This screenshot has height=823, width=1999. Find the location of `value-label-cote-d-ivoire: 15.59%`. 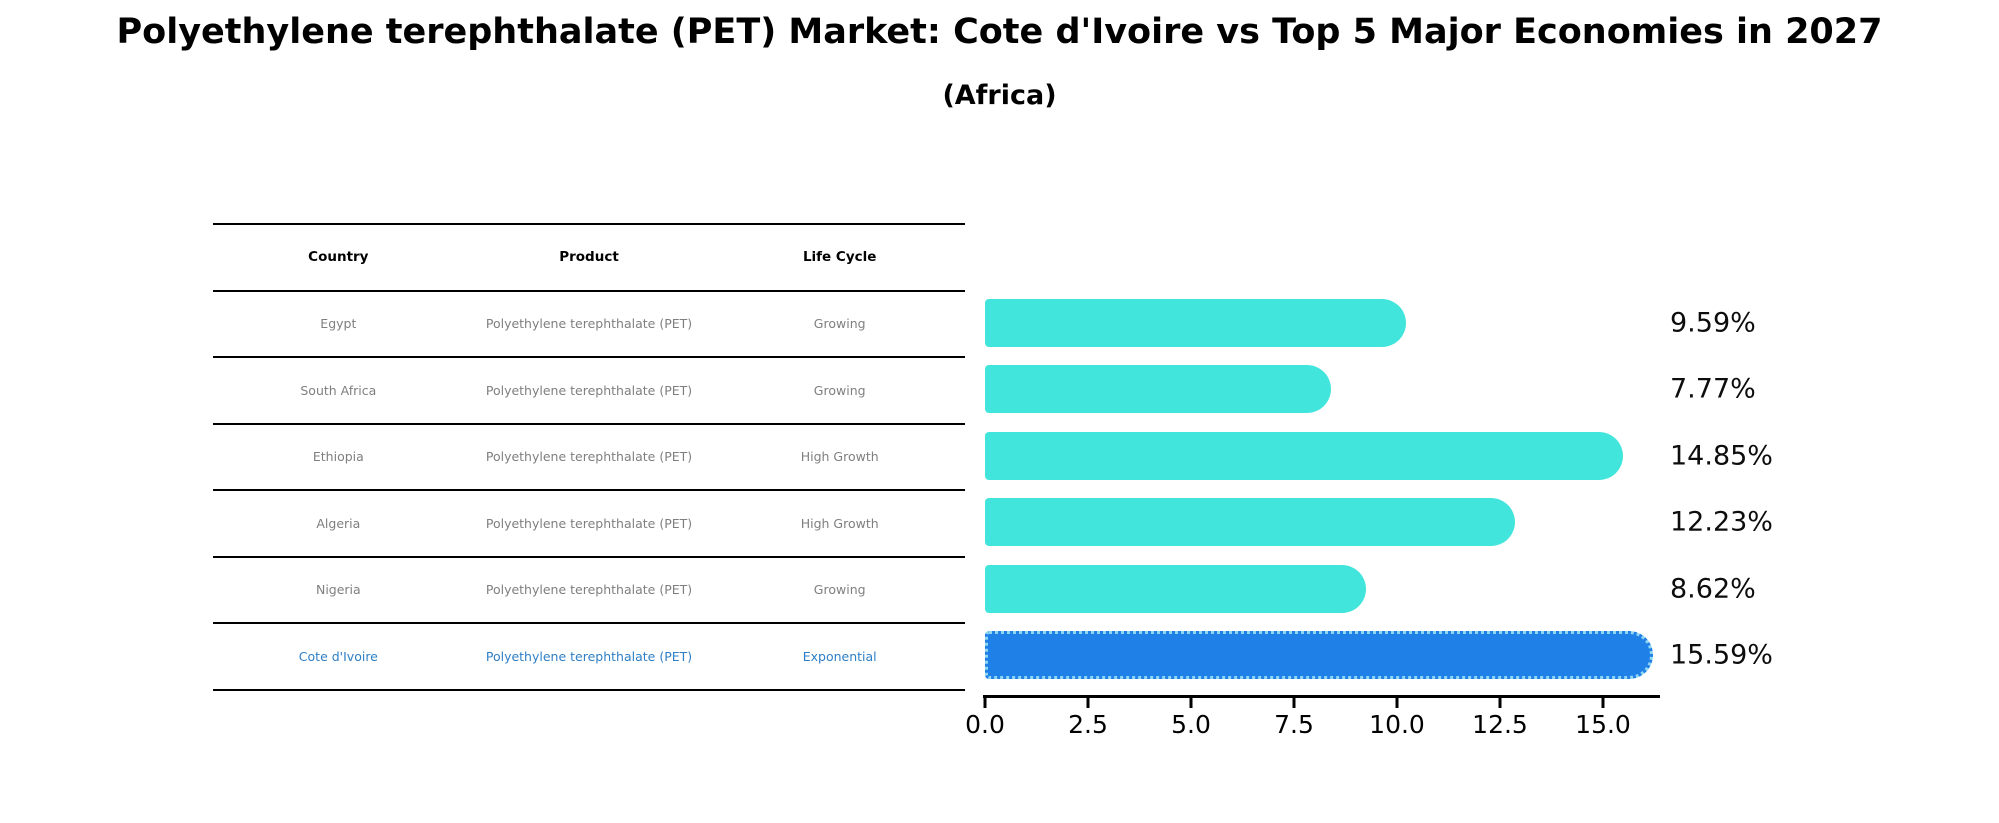

value-label-cote-d-ivoire: 15.59% is located at coordinates (1721, 655).